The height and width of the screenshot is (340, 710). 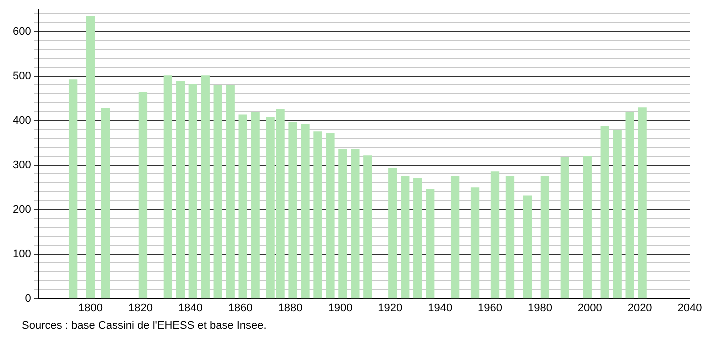 What do you see at coordinates (28, 298) in the screenshot?
I see `y-tick-label: 0` at bounding box center [28, 298].